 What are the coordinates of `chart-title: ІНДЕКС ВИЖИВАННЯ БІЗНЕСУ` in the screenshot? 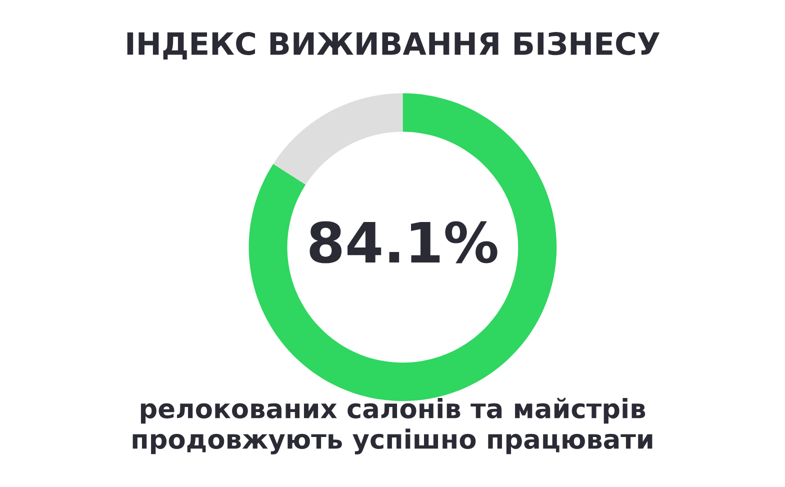 It's located at (393, 46).